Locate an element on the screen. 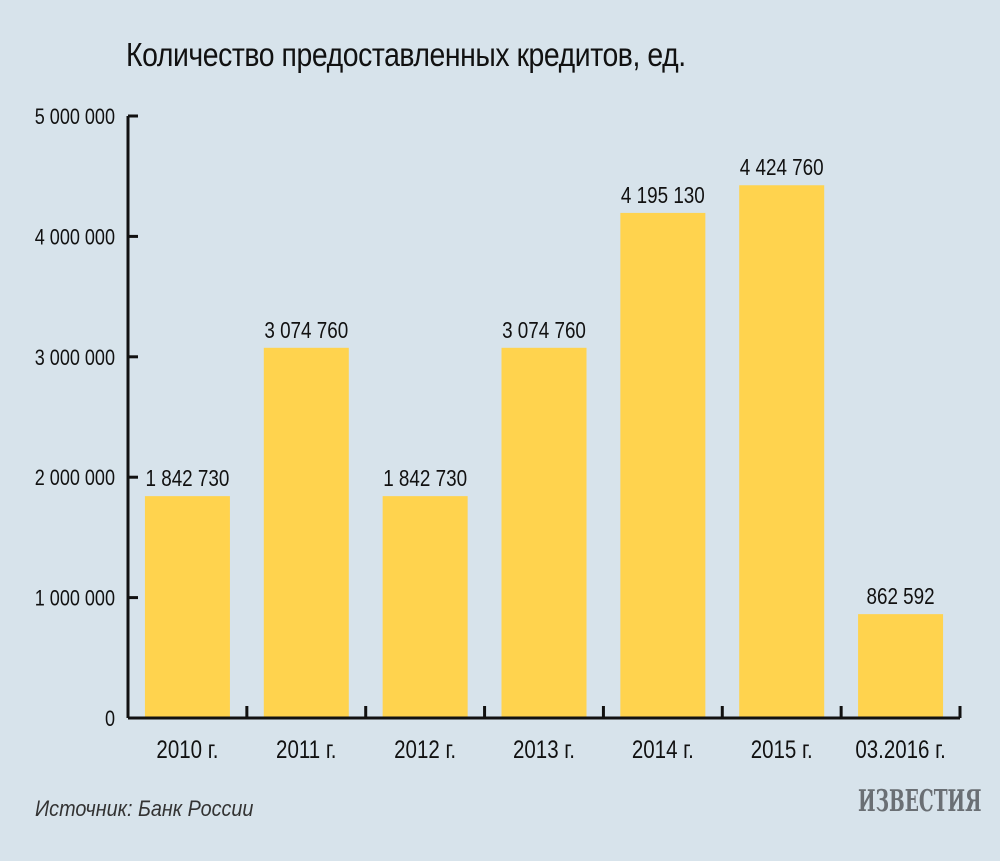 The width and height of the screenshot is (1000, 861). y-tick-label: 2 000 000 is located at coordinates (75, 479).